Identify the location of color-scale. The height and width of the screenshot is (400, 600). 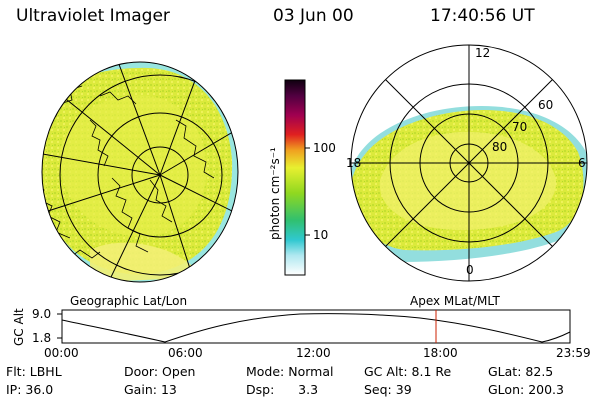
(297, 177).